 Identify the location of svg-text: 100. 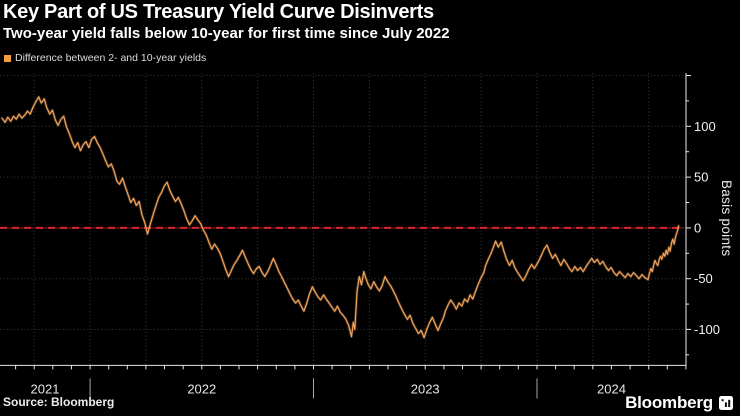
(705, 126).